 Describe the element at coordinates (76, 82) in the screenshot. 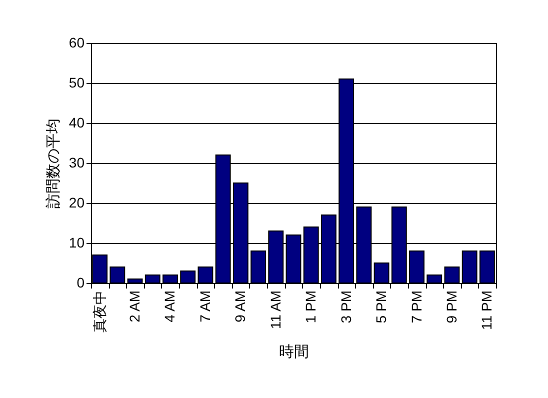

I see `y-tick-label: 50` at that location.